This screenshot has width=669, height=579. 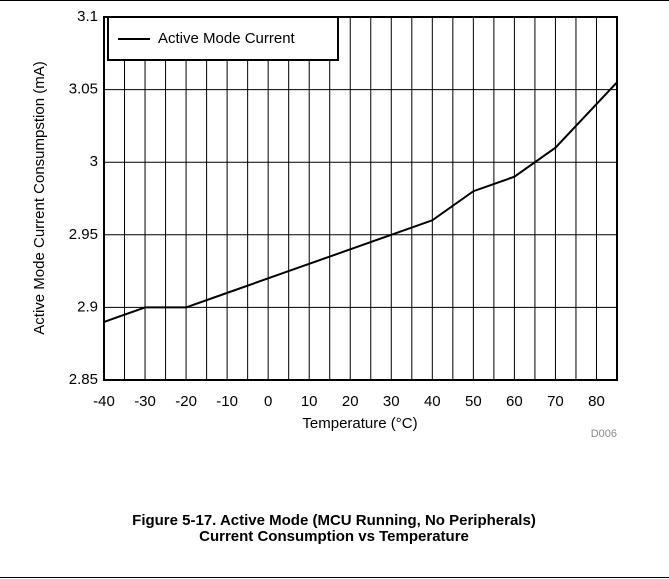 I want to click on x-tick-label: 70, so click(x=555, y=401).